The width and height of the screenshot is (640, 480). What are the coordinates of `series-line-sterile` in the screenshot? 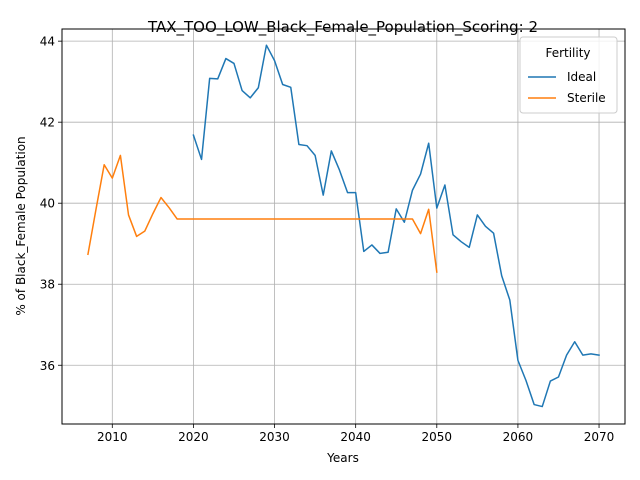 It's located at (262, 213).